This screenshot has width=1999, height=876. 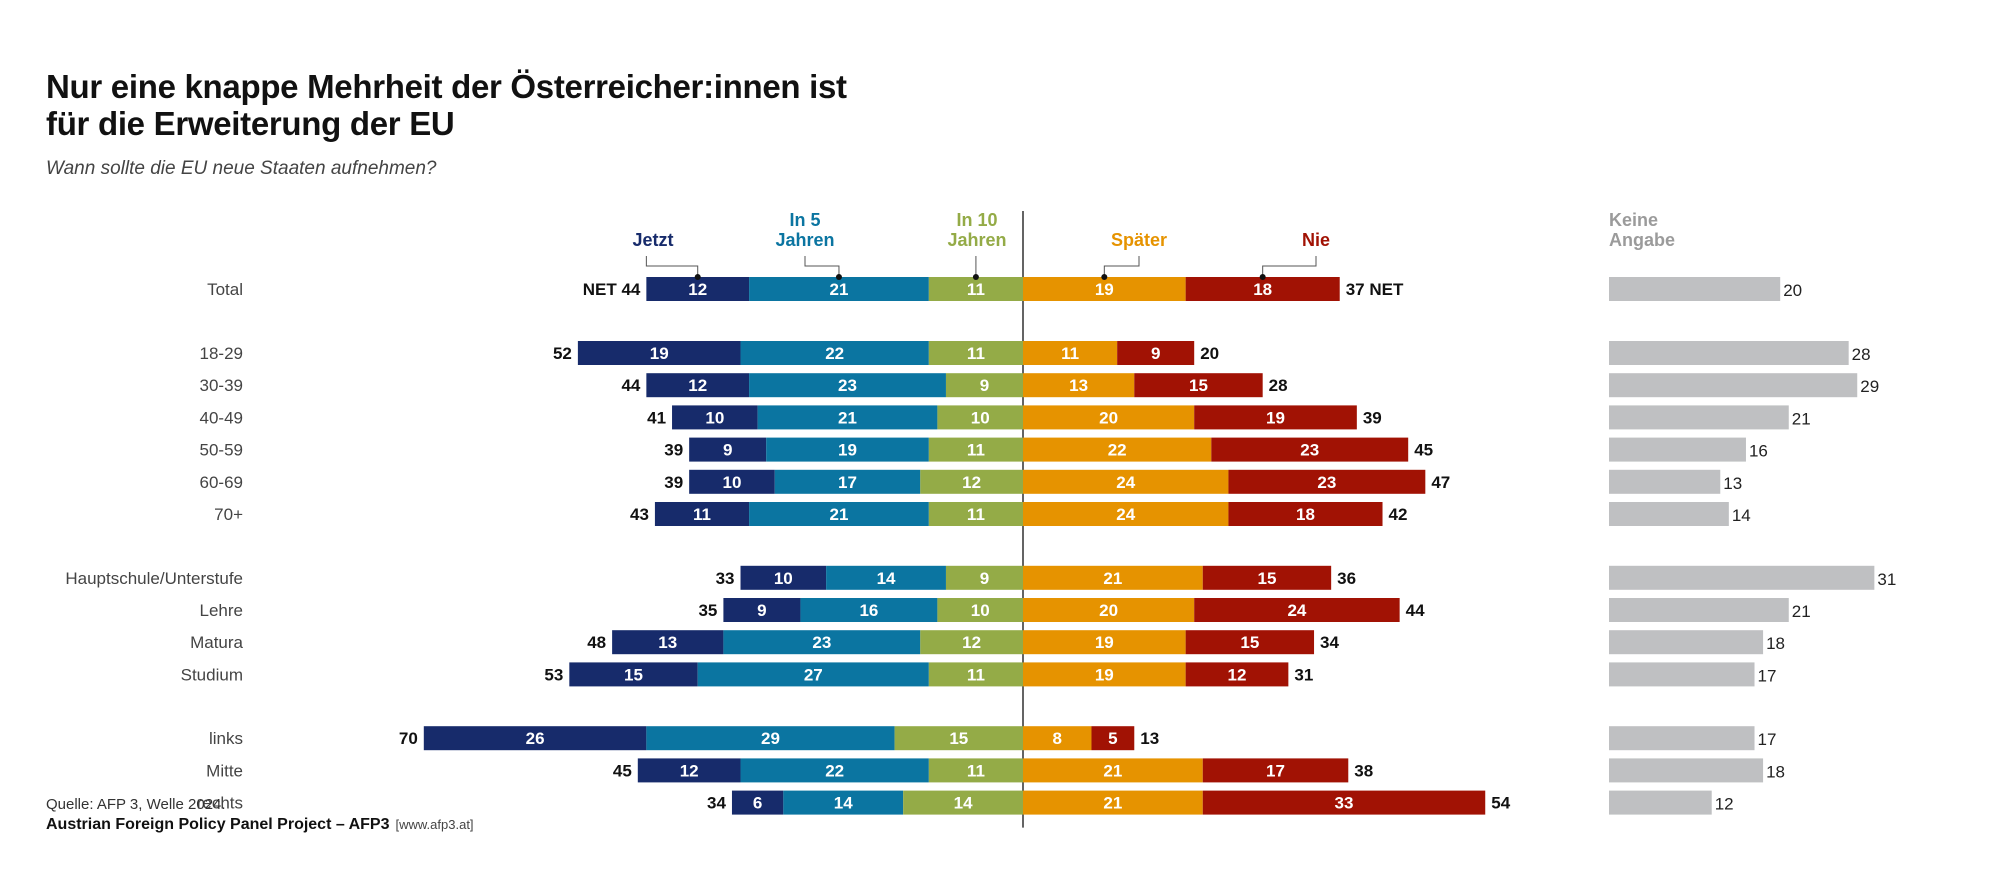 I want to click on net-left-label: 52, so click(x=562, y=353).